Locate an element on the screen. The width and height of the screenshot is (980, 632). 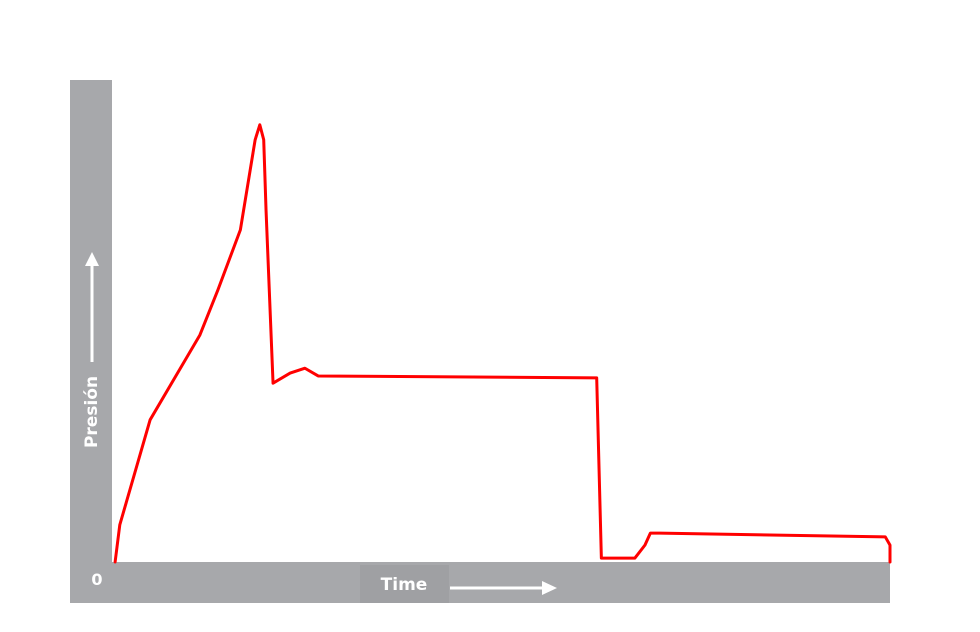
x-axis-label-box is located at coordinates (404, 584).